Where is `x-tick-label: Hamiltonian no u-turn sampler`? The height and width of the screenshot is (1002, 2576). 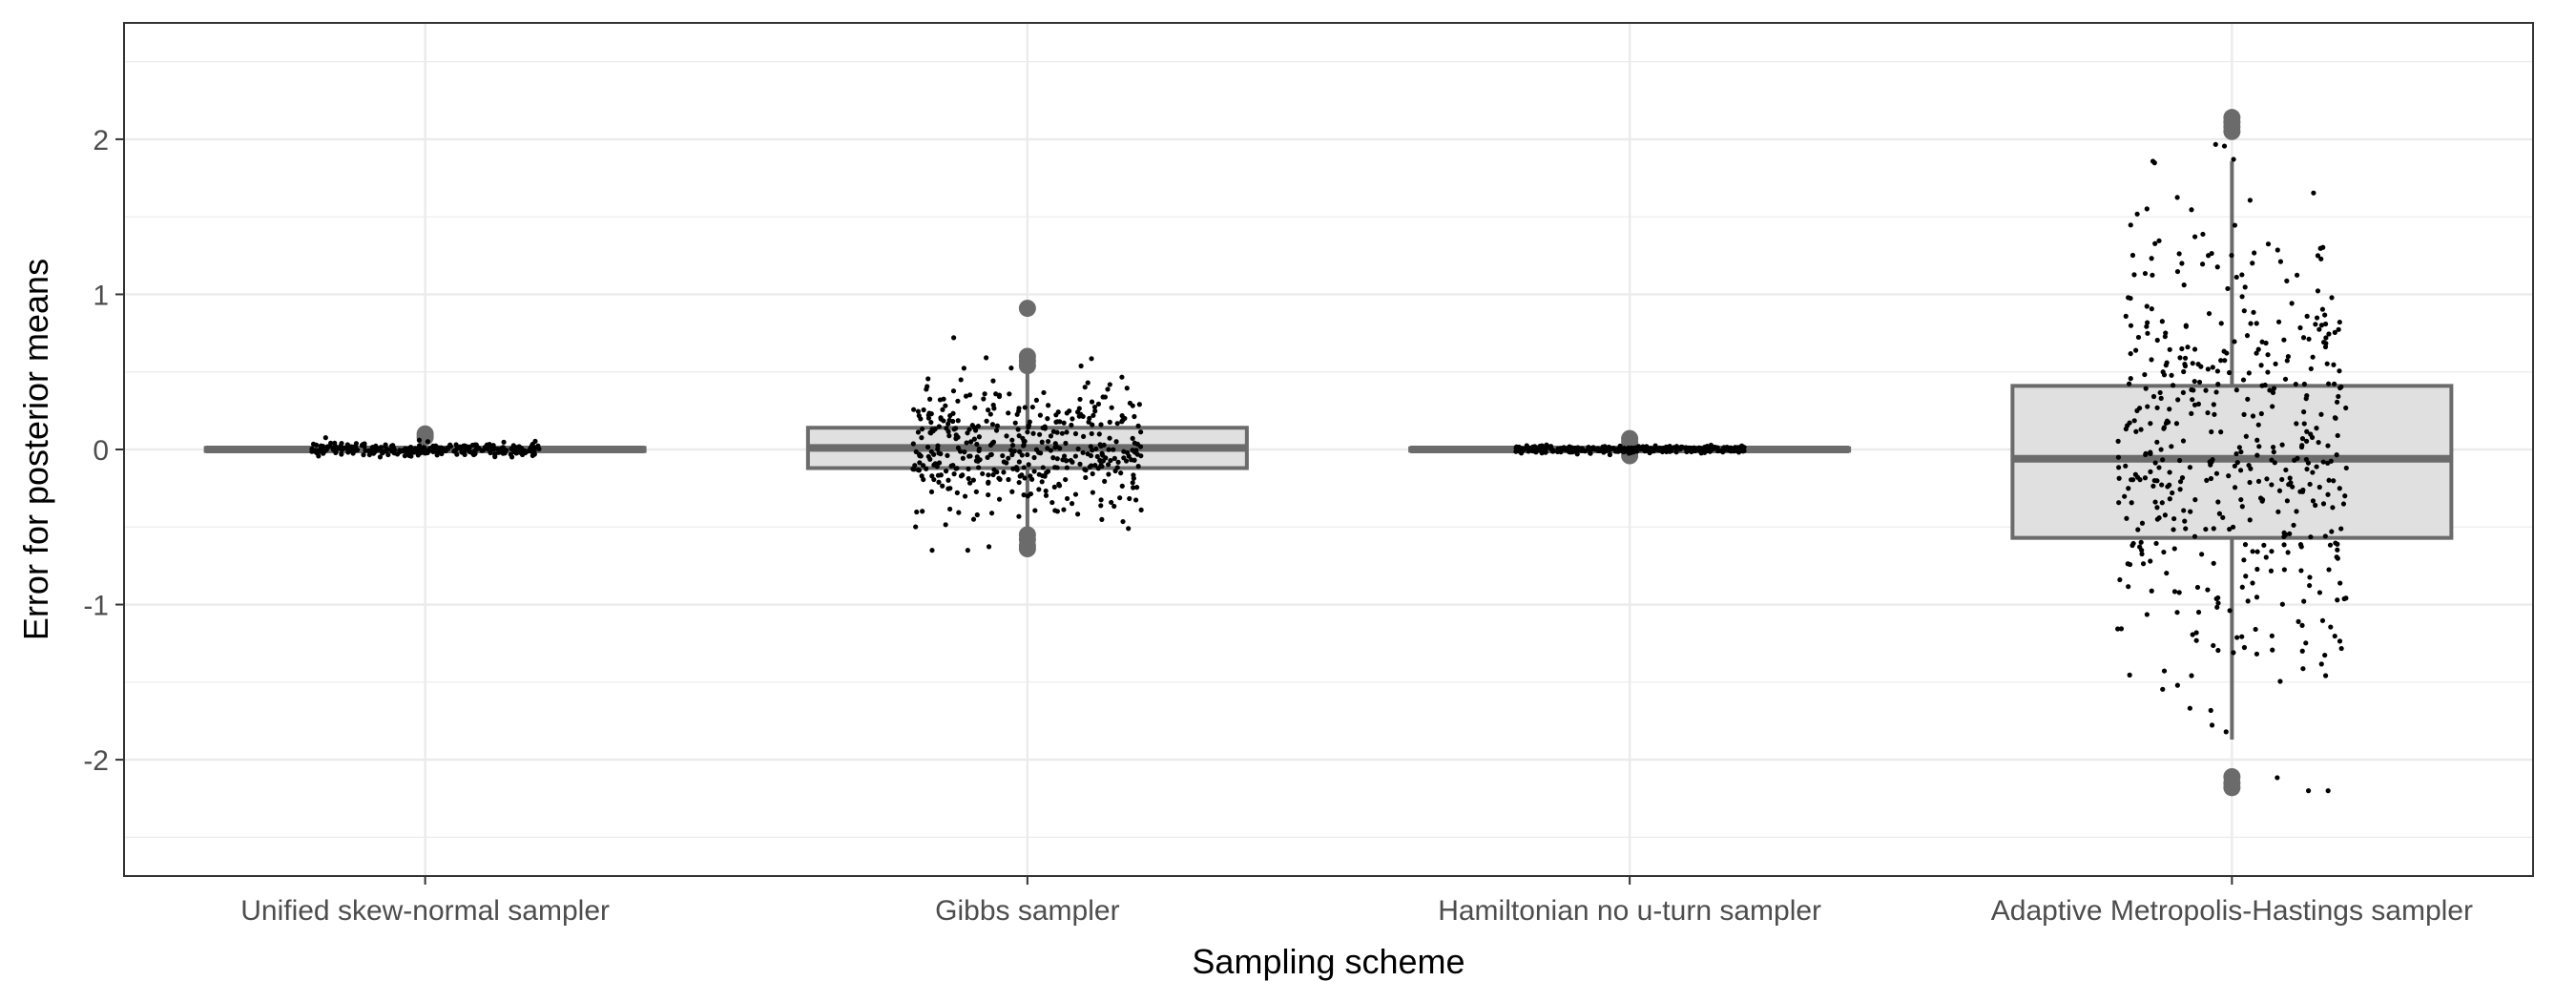
x-tick-label: Hamiltonian no u-turn sampler is located at coordinates (1629, 911).